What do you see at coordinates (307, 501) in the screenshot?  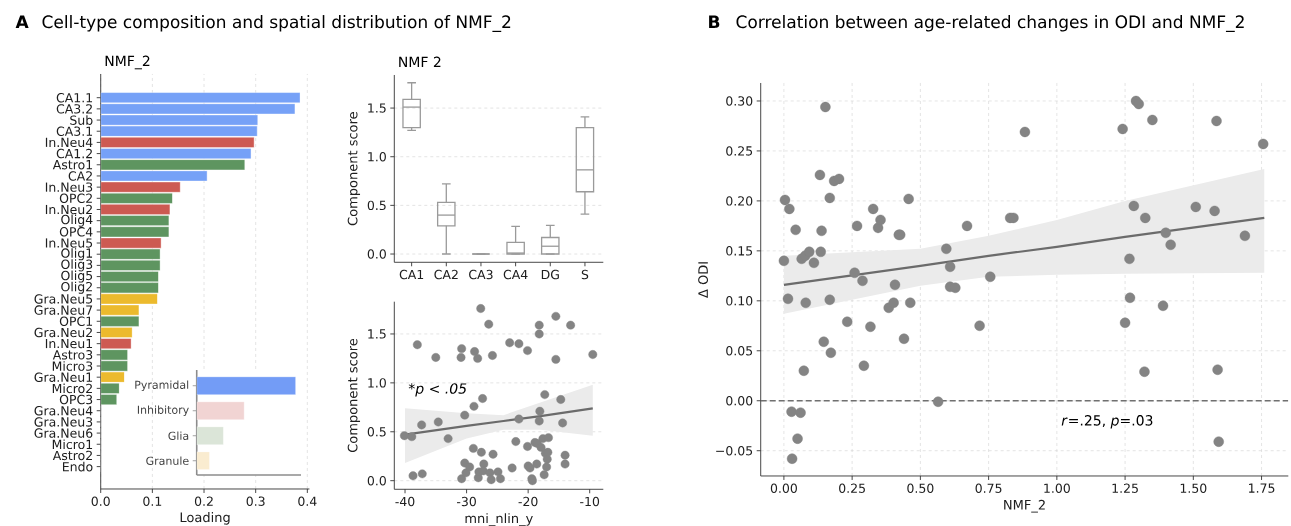 I see `x-tick-label: 0.4` at bounding box center [307, 501].